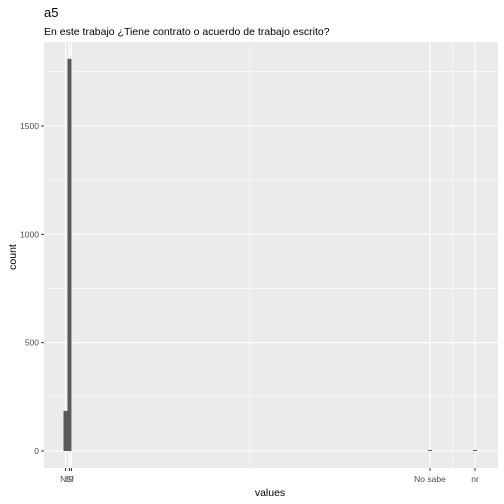 The width and height of the screenshot is (504, 504). Describe the element at coordinates (51, 12) in the screenshot. I see `chart-title: a5` at that location.